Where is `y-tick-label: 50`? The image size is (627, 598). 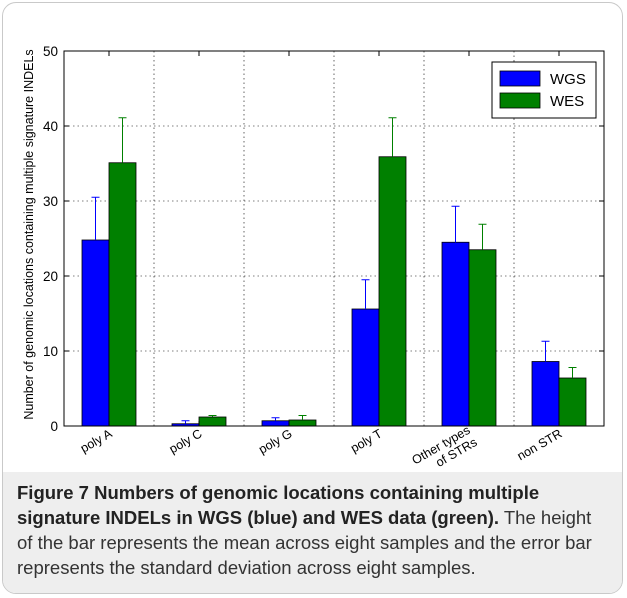 y-tick-label: 50 is located at coordinates (50, 51).